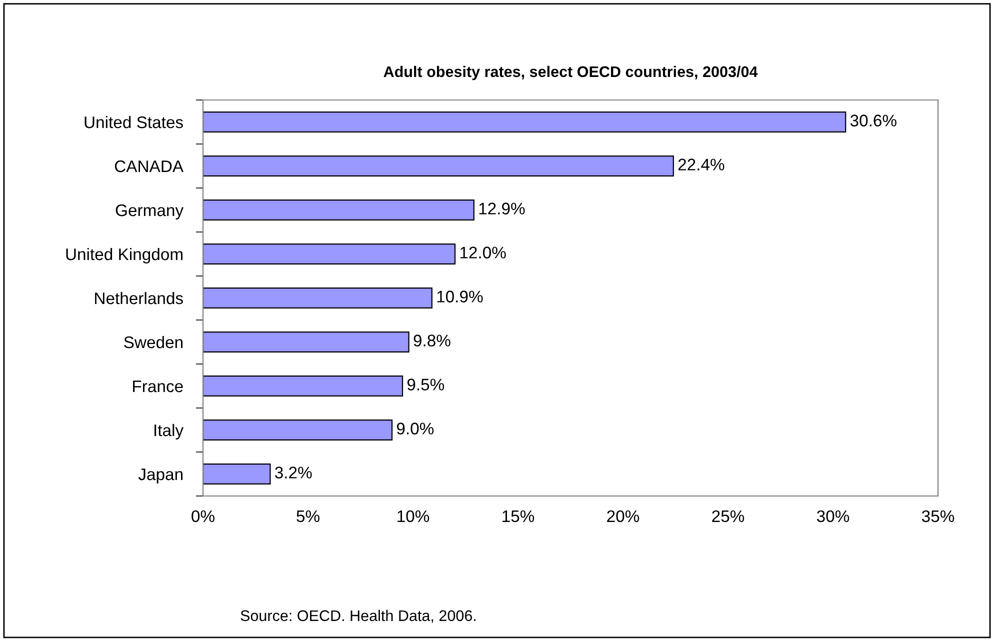 The image size is (994, 640). Describe the element at coordinates (149, 166) in the screenshot. I see `y-tick-label: CANADA` at that location.